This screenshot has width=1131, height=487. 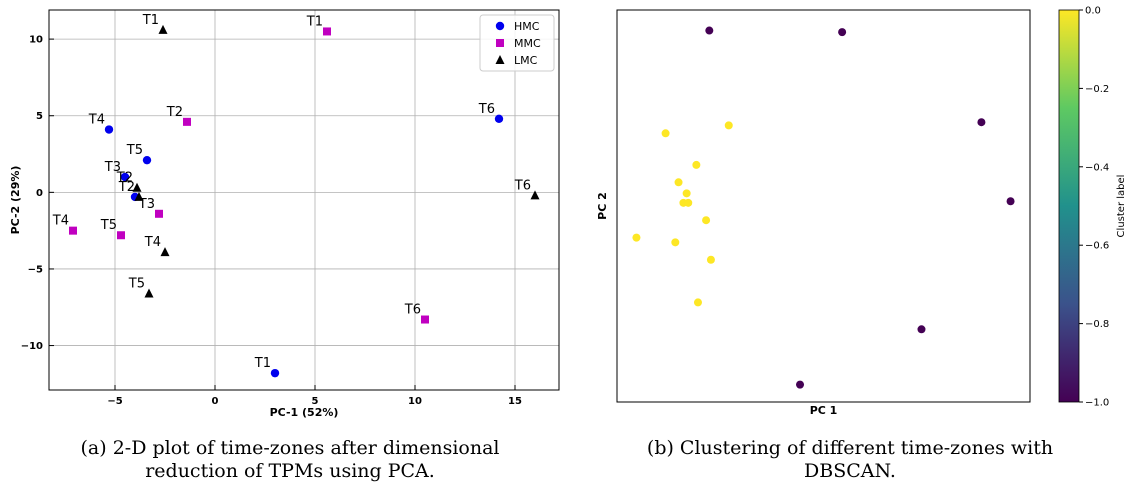 I want to click on colorbar, so click(x=1069, y=206).